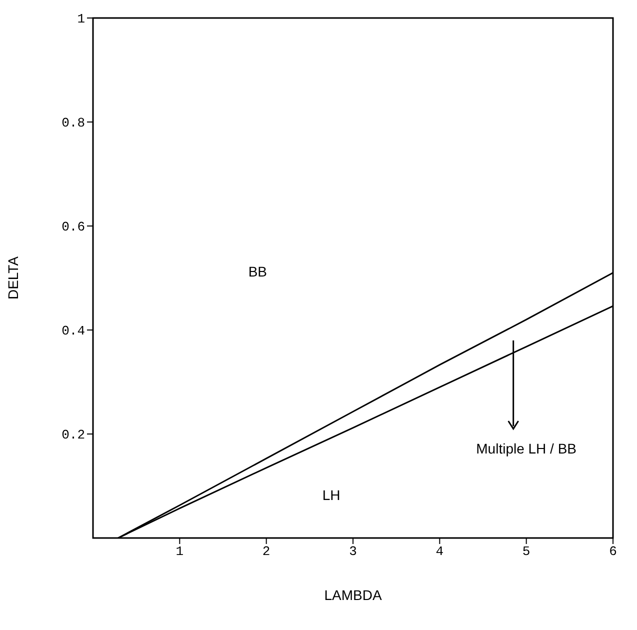 This screenshot has height=630, width=637. What do you see at coordinates (73, 227) in the screenshot?
I see `y-tick-label: 0.6` at bounding box center [73, 227].